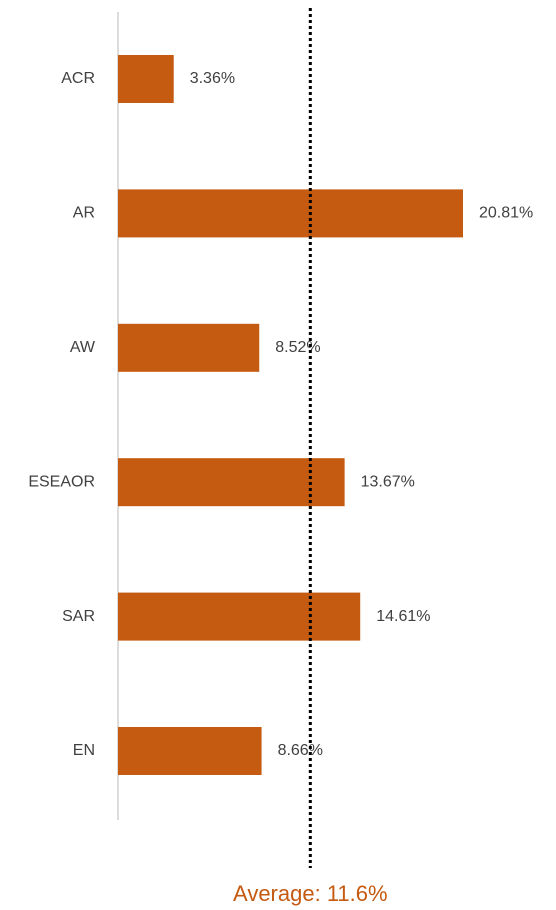  What do you see at coordinates (300, 750) in the screenshot?
I see `value-label: 8.66%` at bounding box center [300, 750].